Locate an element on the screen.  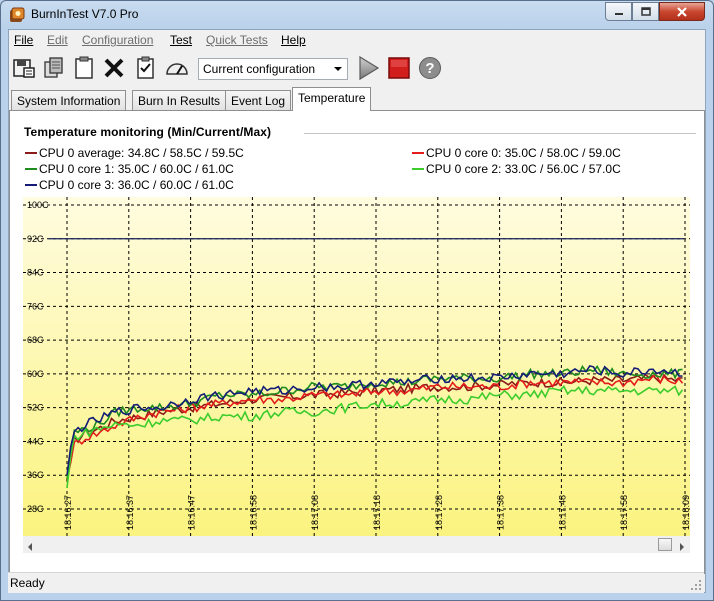
menu-quick-tests: Quick Tests is located at coordinates (237, 40).